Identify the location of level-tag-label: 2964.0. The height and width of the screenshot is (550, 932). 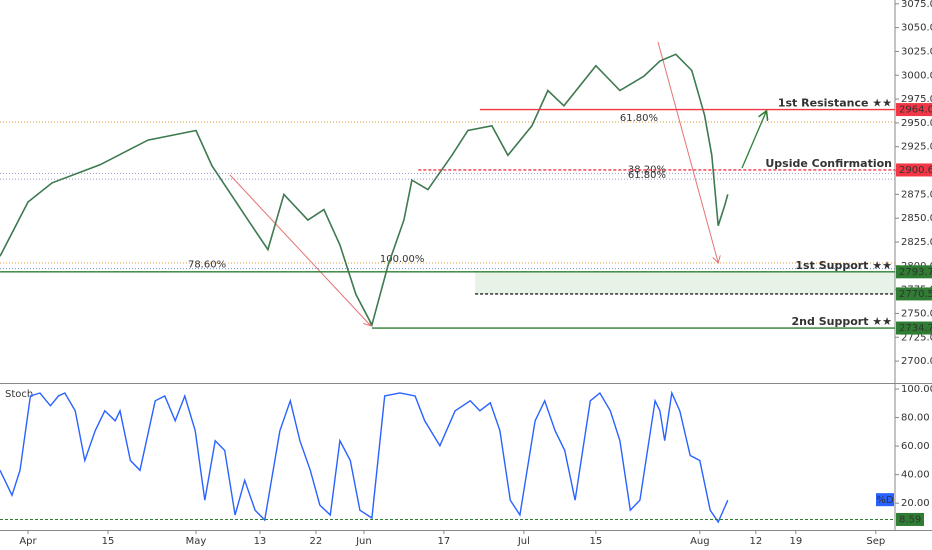
(915, 110).